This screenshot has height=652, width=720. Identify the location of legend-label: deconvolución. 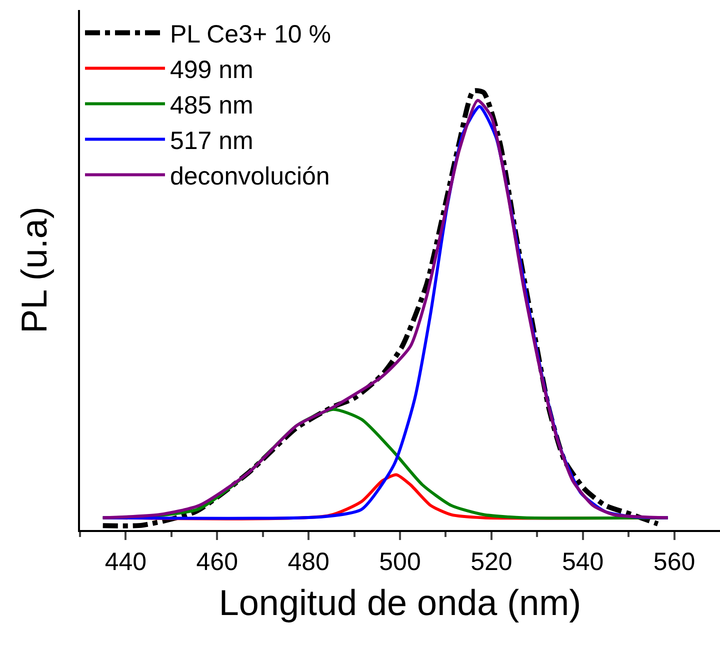
(250, 176).